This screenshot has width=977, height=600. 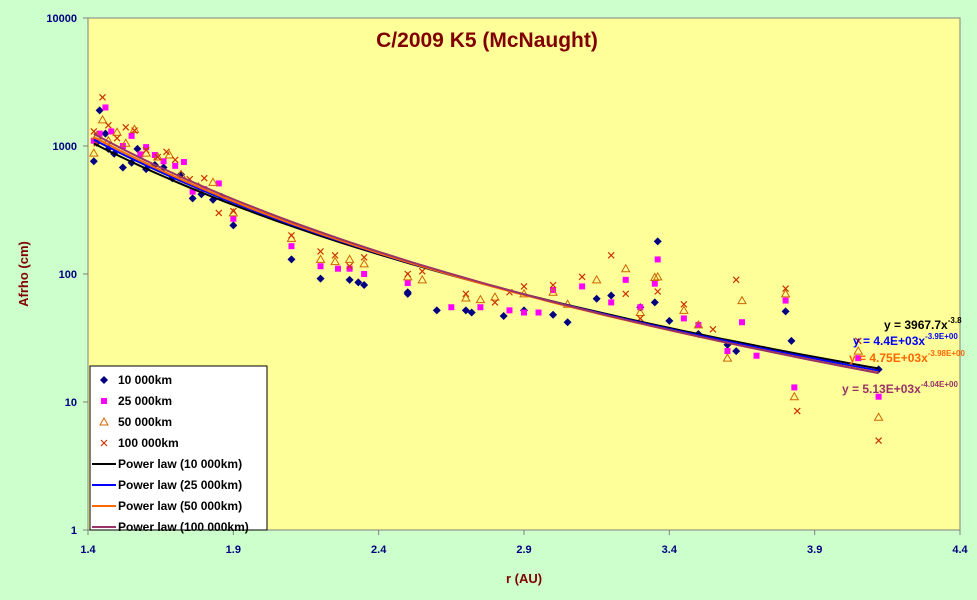 What do you see at coordinates (74, 531) in the screenshot?
I see `y-tick-label: 1` at bounding box center [74, 531].